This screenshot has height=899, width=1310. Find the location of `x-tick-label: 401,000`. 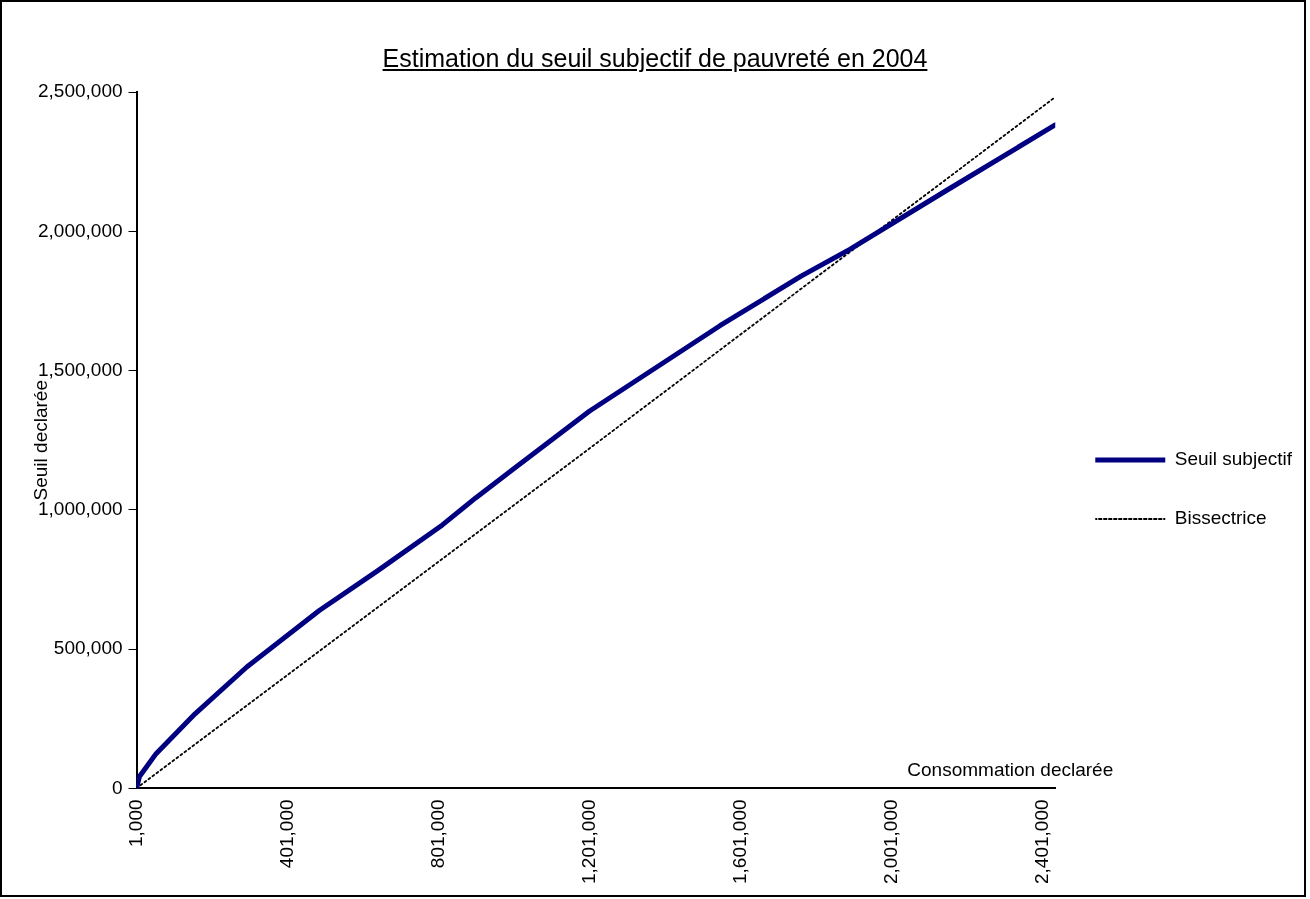

x-tick-label: 401,000 is located at coordinates (286, 834).